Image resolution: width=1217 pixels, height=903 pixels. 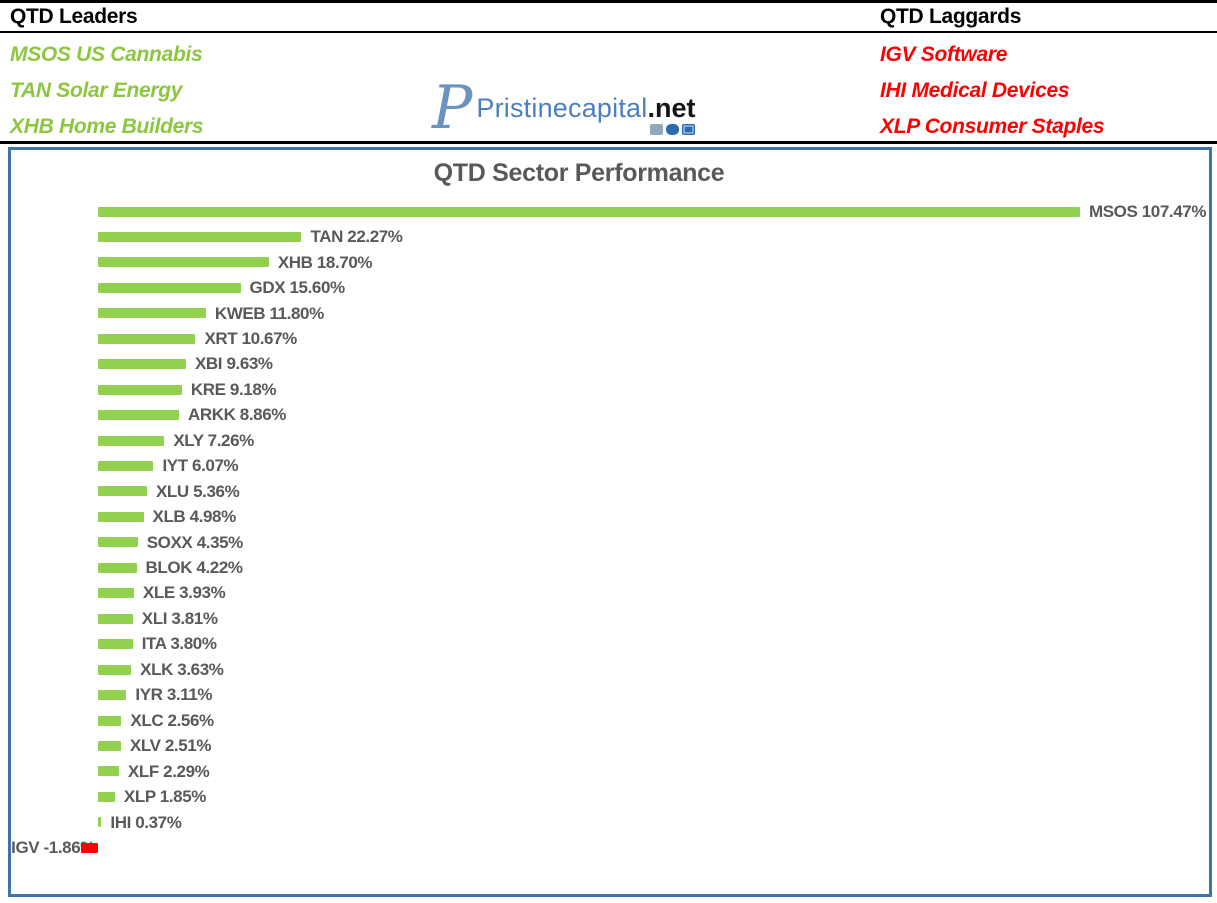 I want to click on bar-row-xlb: XLB 4.98%, so click(x=610, y=516).